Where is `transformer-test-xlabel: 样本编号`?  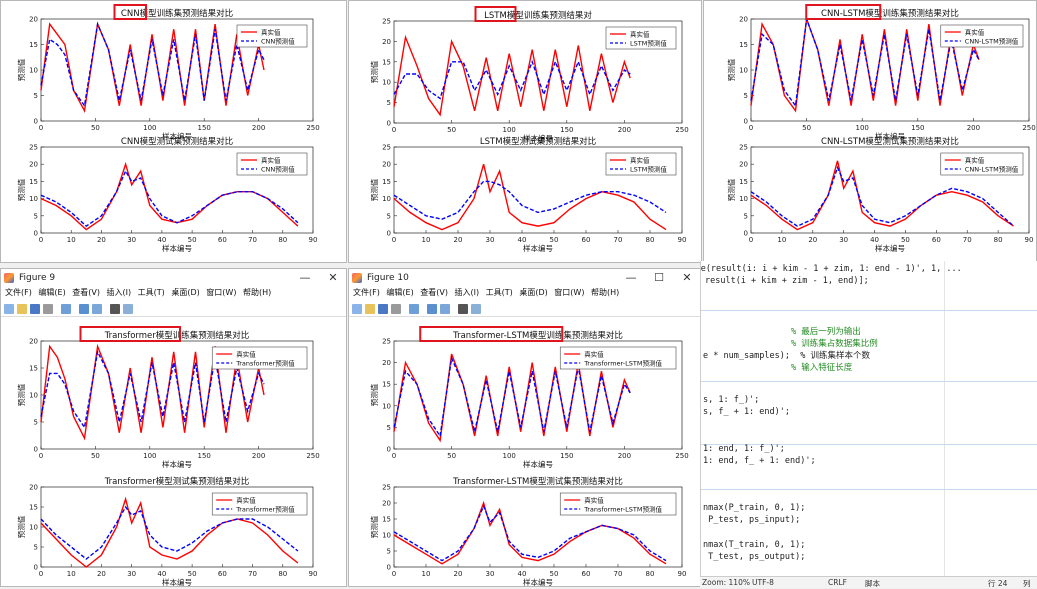 transformer-test-xlabel: 样本编号 is located at coordinates (177, 582).